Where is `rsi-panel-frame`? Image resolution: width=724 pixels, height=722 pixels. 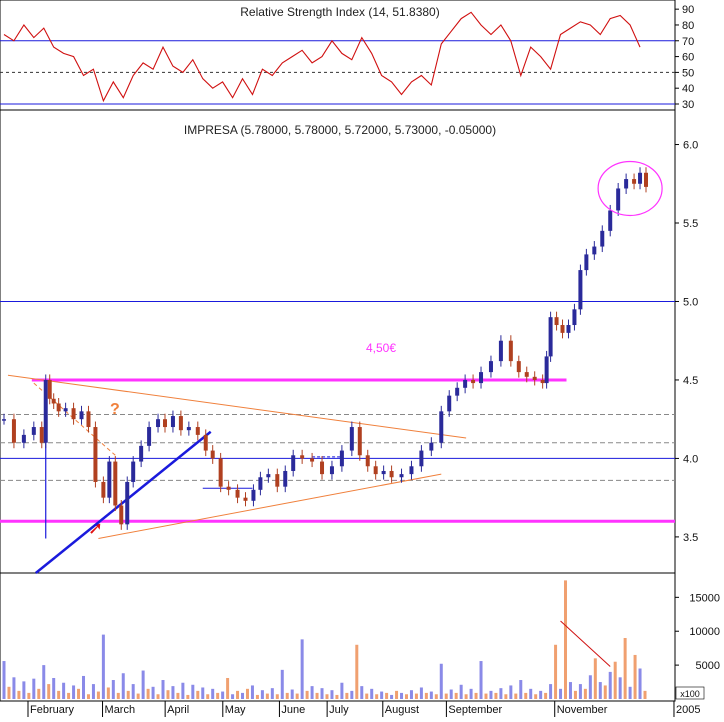 rsi-panel-frame is located at coordinates (338, 55).